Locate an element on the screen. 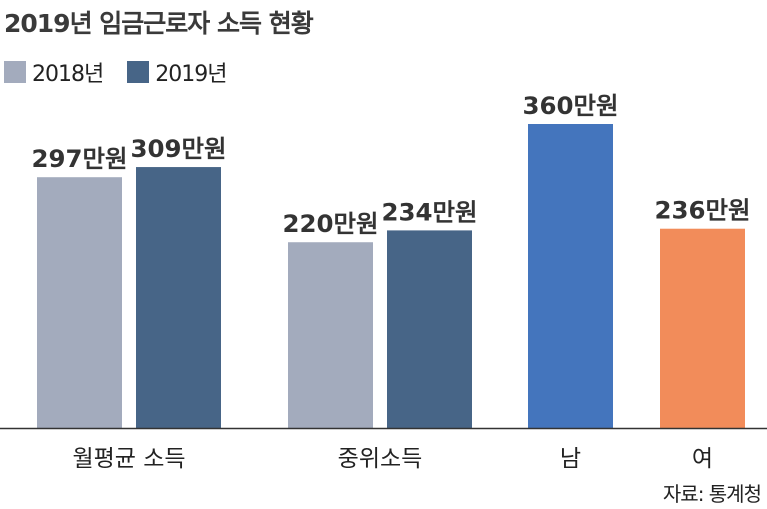 The height and width of the screenshot is (509, 767). data-label-월평균-소득-2019년: 309만원 is located at coordinates (179, 149).